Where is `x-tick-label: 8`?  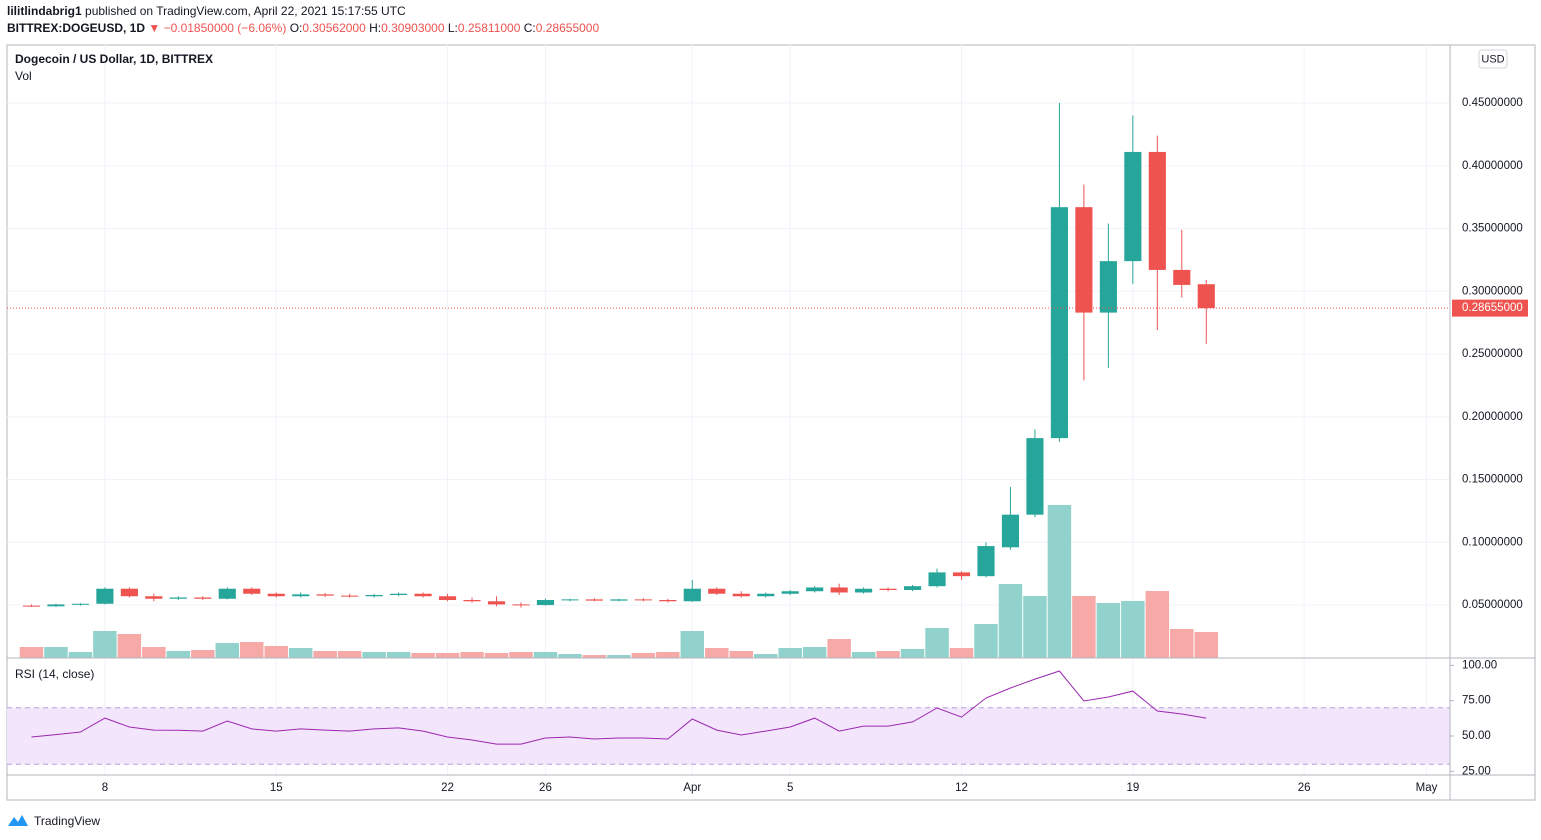 x-tick-label: 8 is located at coordinates (105, 788).